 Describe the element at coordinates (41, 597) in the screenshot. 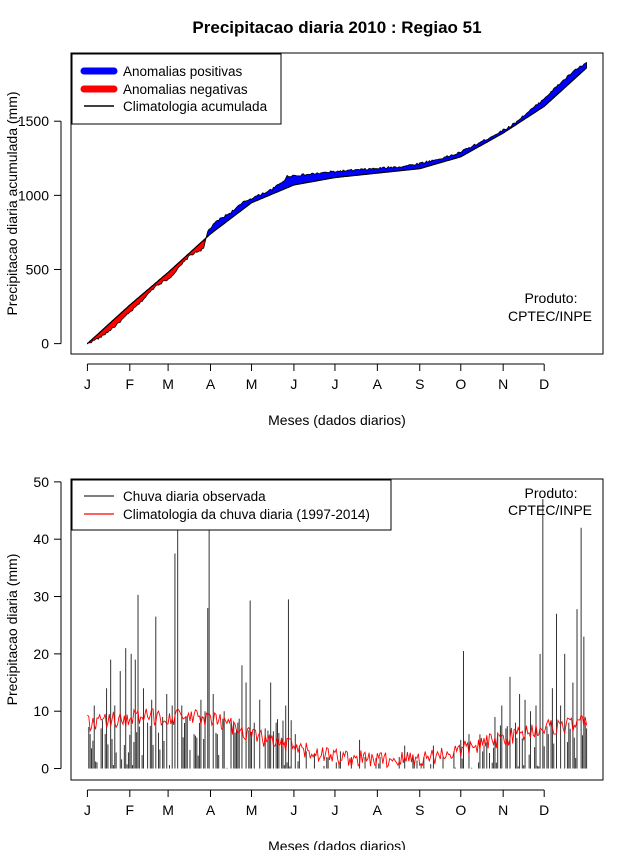

I see `y-tick-label: 30` at that location.